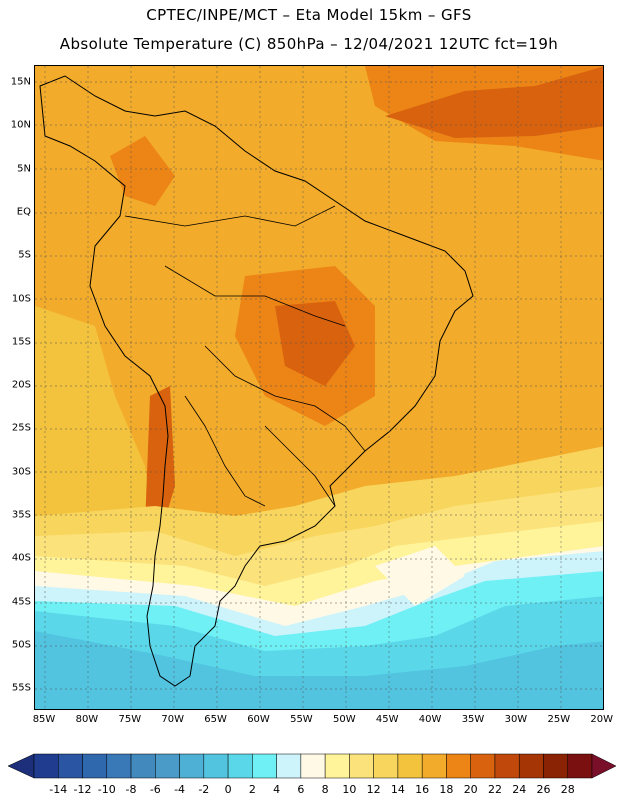 Image resolution: width=618 pixels, height=800 pixels. Describe the element at coordinates (24, 255) in the screenshot. I see `latitude-label: 5S` at that location.